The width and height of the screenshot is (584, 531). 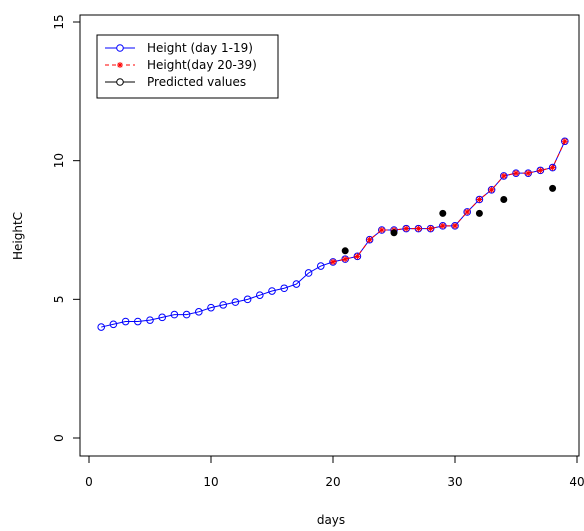 I want to click on legend-entry-predicted-values: Predicted values, so click(x=175, y=82).